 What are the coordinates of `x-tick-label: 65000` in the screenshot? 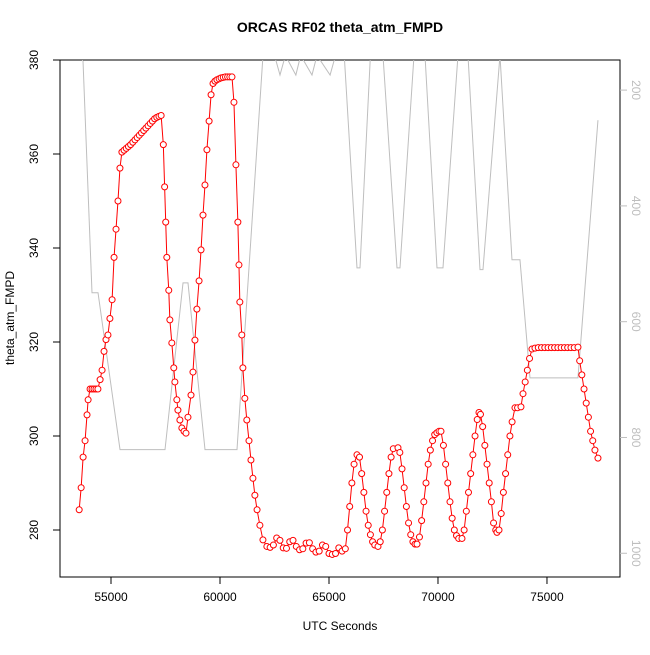 It's located at (329, 597).